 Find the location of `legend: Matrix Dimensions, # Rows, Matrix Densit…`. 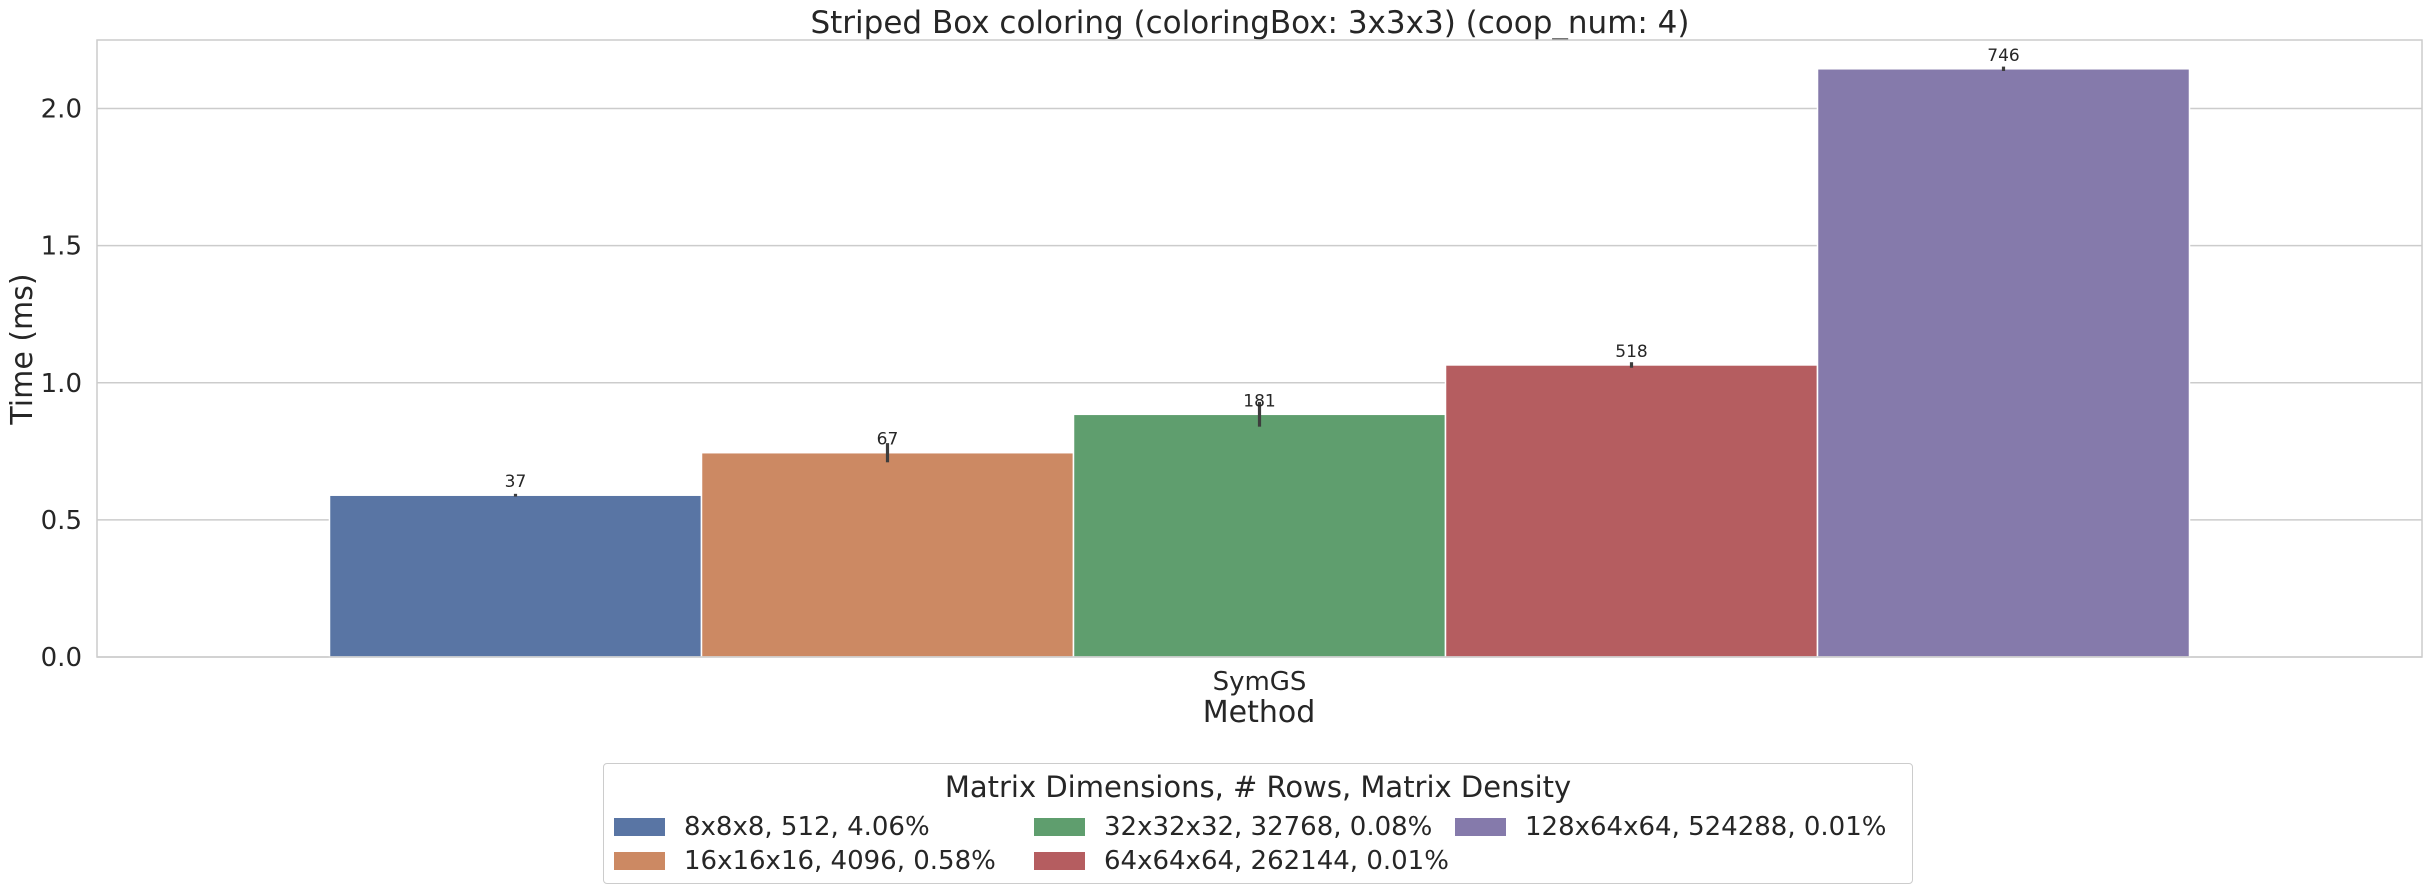

legend: Matrix Dimensions, # Rows, Matrix Densit… is located at coordinates (1258, 823).